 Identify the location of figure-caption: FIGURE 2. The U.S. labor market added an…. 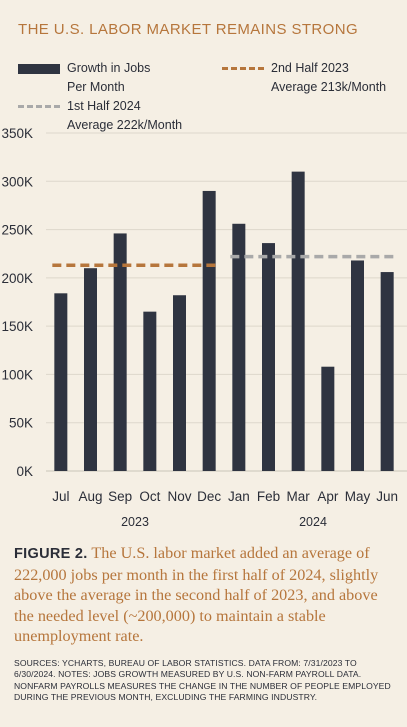
(205, 595).